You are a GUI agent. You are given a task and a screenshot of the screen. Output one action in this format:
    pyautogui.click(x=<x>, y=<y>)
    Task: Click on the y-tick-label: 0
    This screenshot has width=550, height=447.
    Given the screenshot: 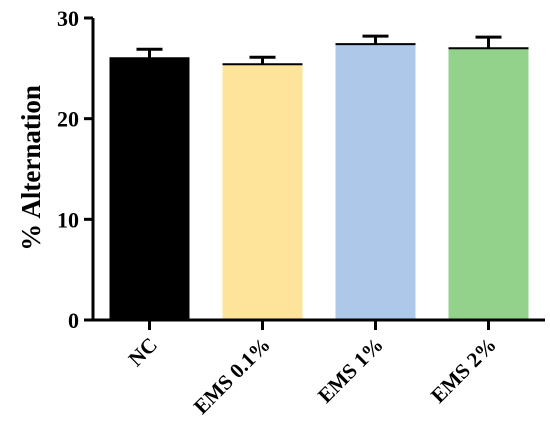 What is the action you would take?
    pyautogui.click(x=73, y=320)
    